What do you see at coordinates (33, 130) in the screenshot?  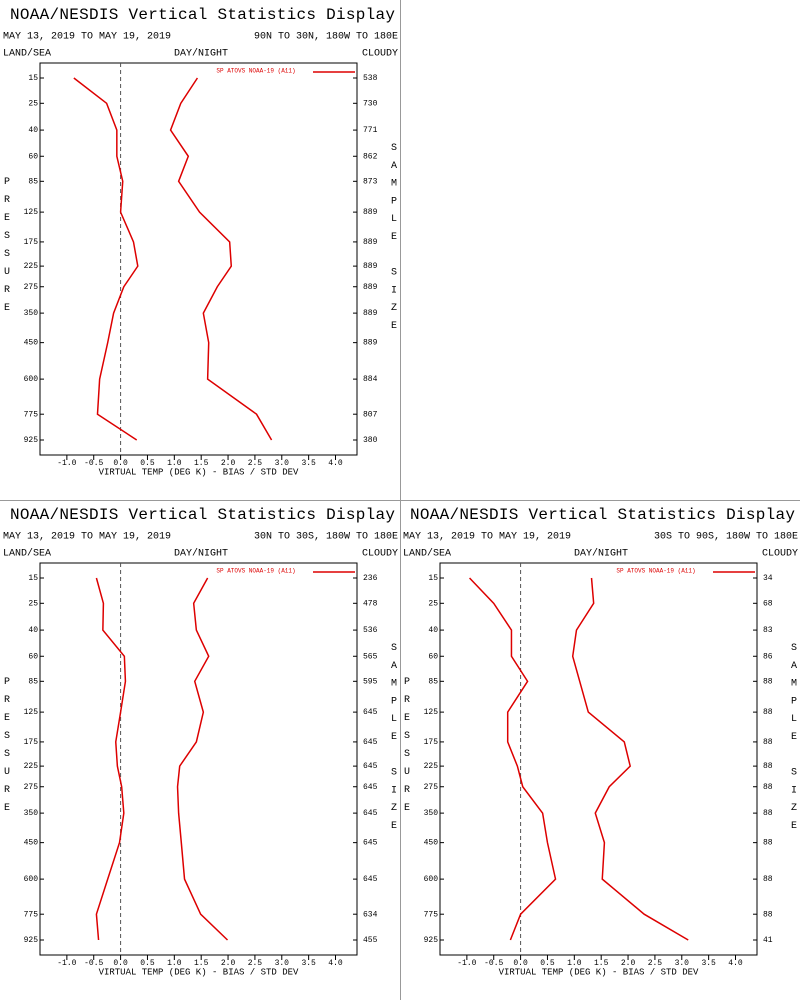 I see `y-tick-label: 40` at bounding box center [33, 130].